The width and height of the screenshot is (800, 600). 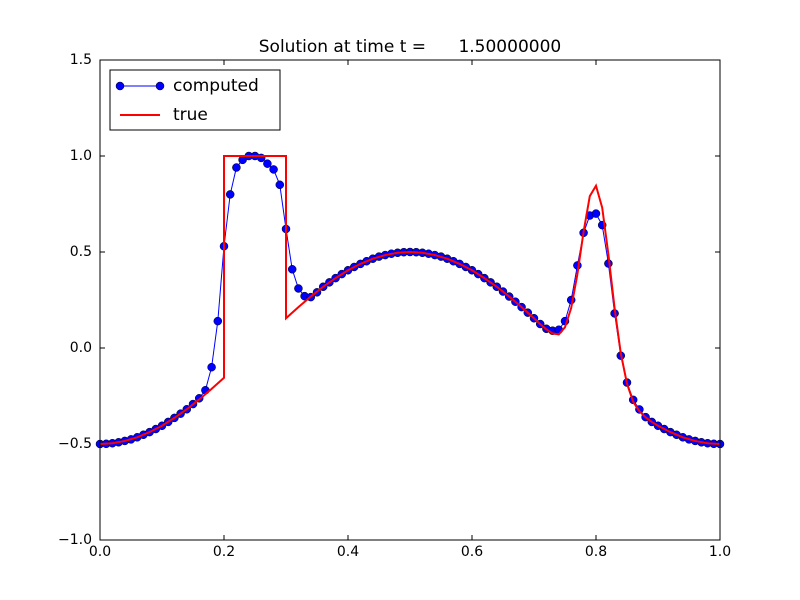 I want to click on y-tick-label: −0.5, so click(x=75, y=444).